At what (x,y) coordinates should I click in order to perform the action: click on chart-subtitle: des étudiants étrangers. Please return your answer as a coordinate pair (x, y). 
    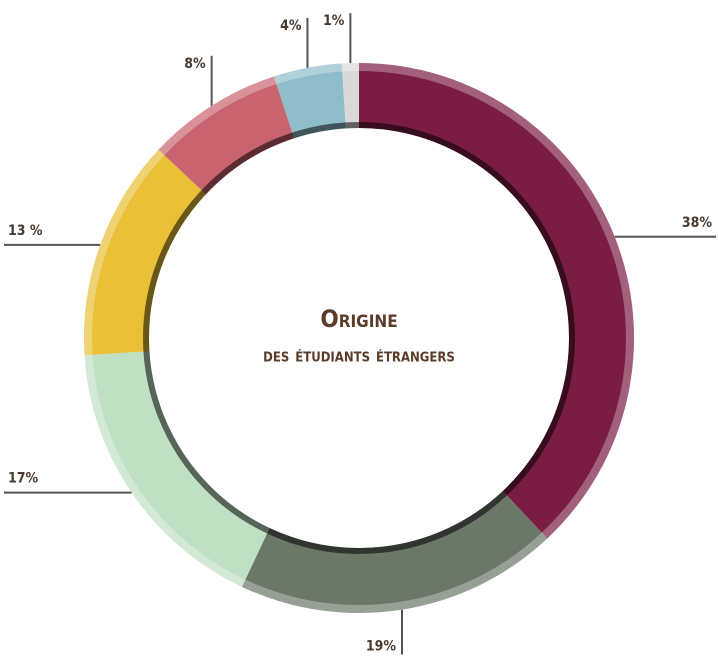
    Looking at the image, I should click on (359, 356).